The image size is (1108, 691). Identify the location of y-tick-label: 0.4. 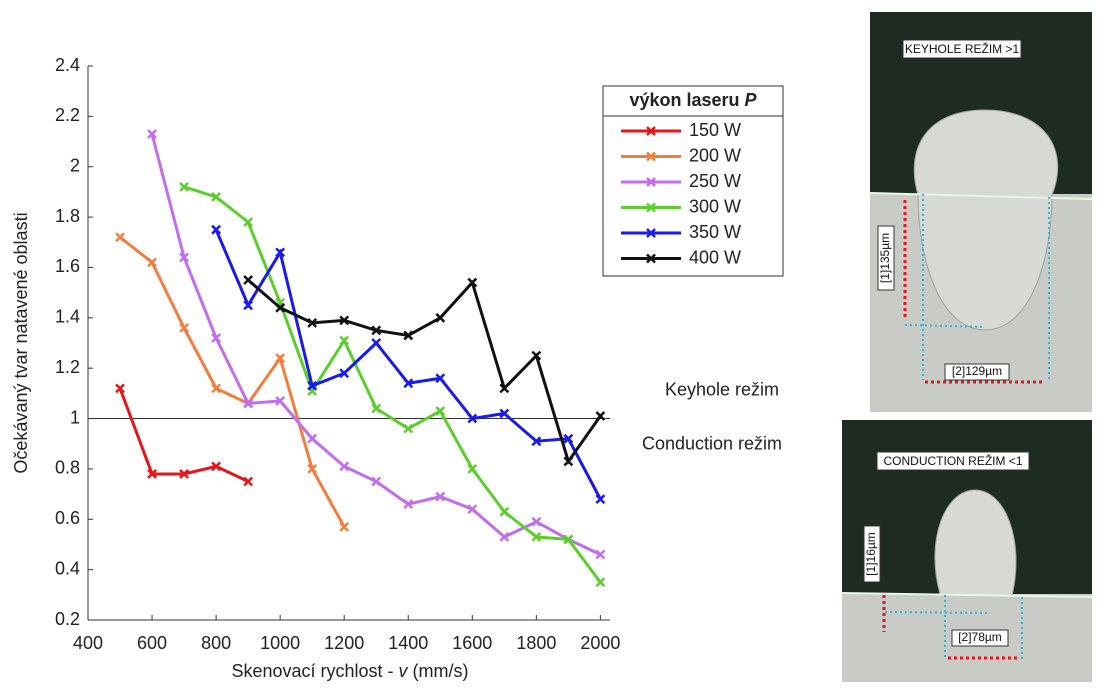
(67, 568).